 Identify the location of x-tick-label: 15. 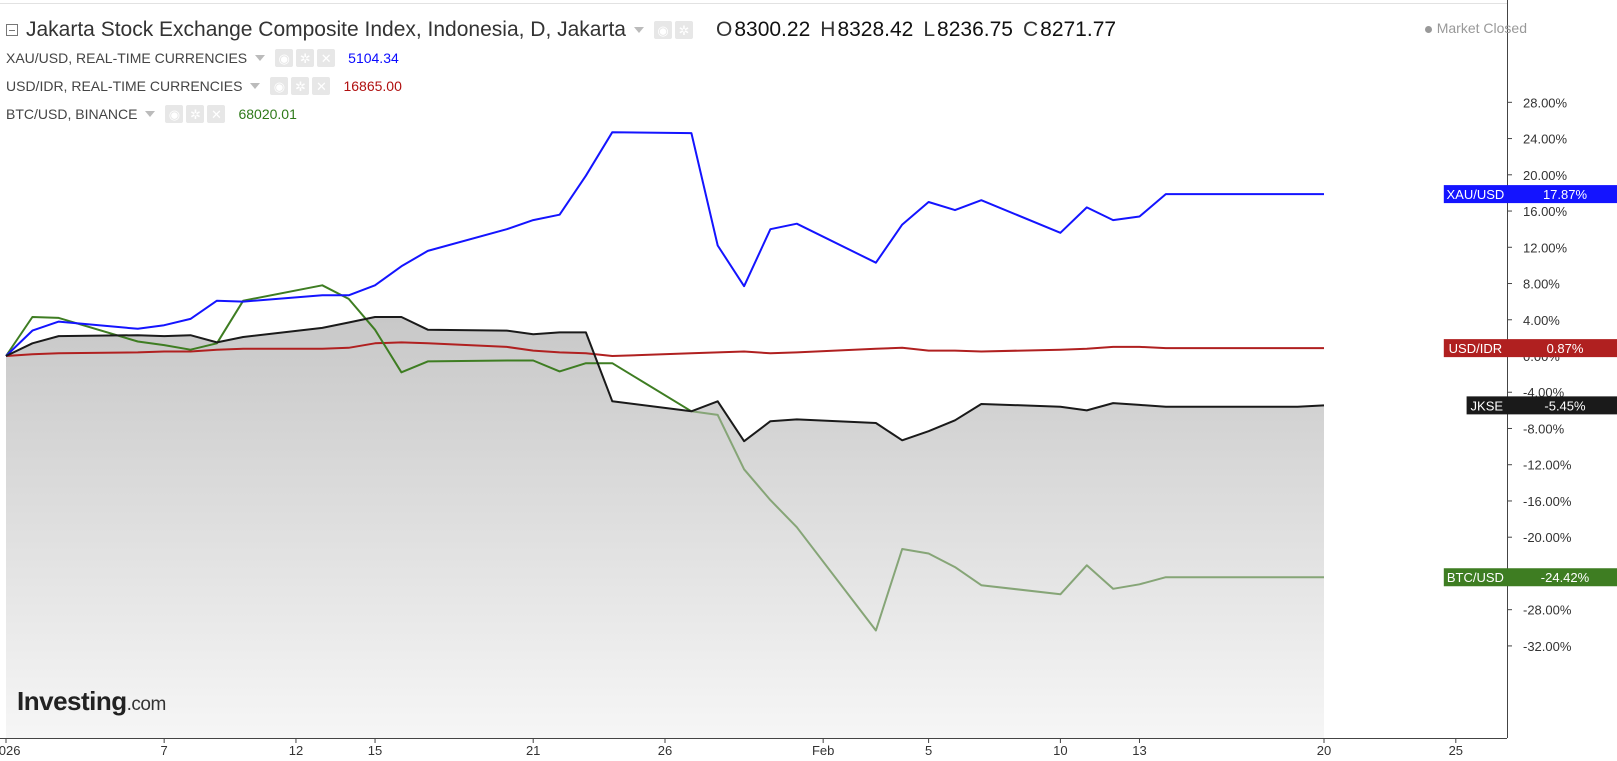
(375, 750).